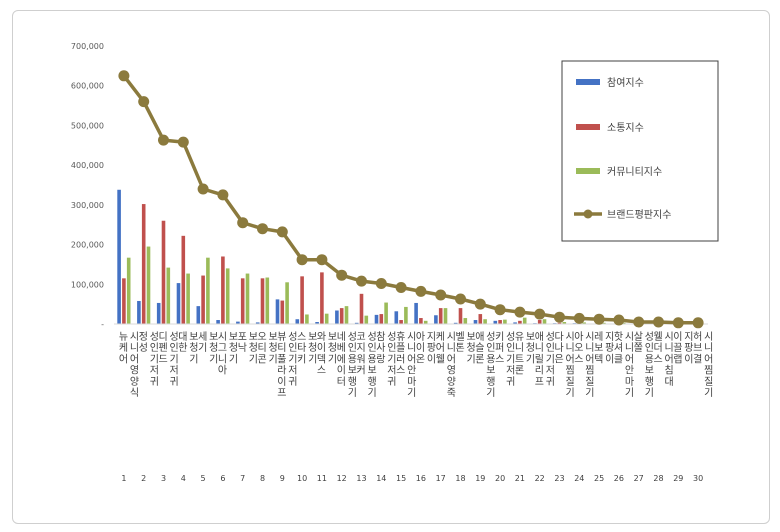  Describe the element at coordinates (242, 478) in the screenshot. I see `category-index: 7` at that location.